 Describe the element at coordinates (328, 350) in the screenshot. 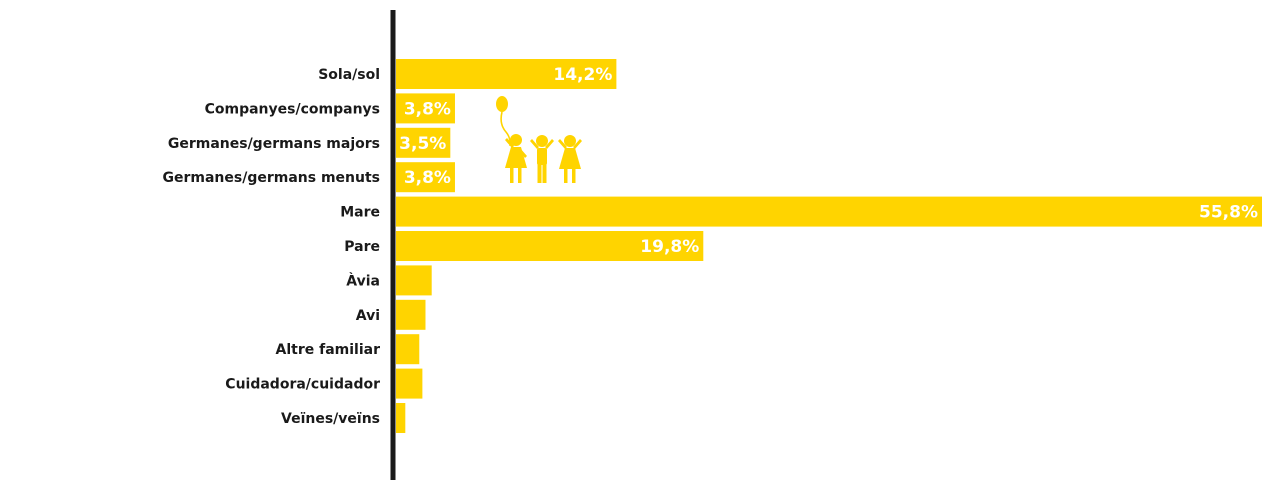

I see `category-label: Altre familiar` at that location.